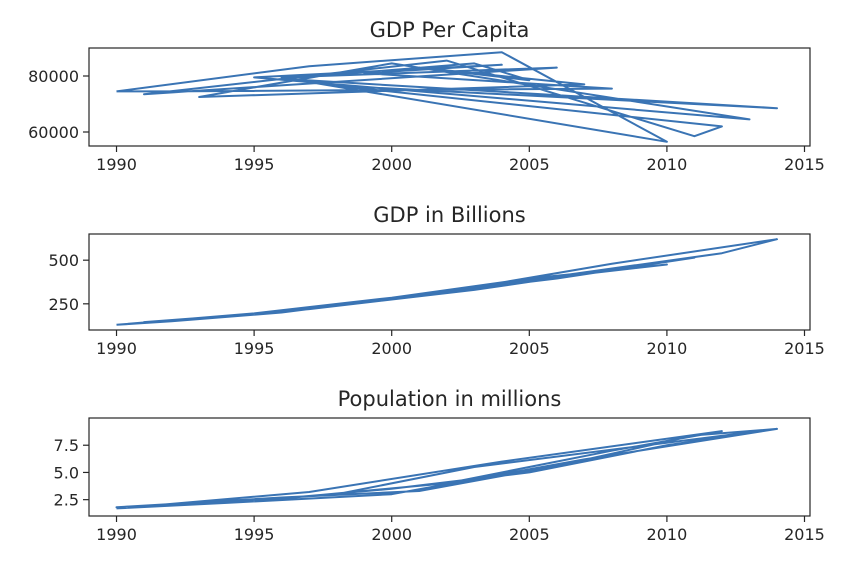 The height and width of the screenshot is (574, 852). I want to click on gdp-per-capita-y-tick-label: 60000, so click(53, 132).